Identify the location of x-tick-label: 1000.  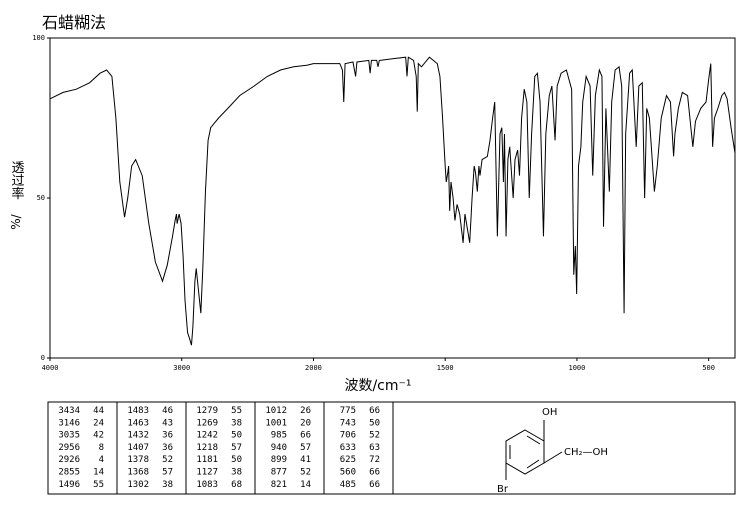
(576, 368).